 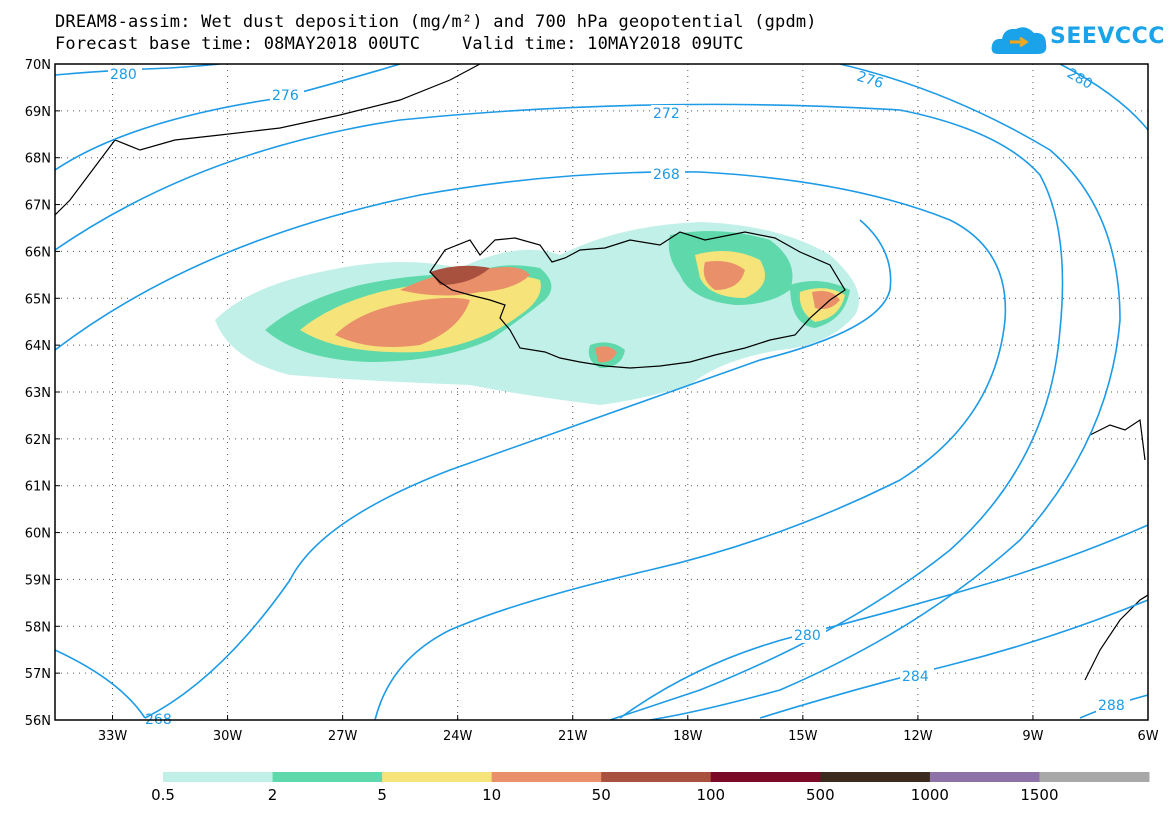 What do you see at coordinates (38, 346) in the screenshot?
I see `lat-tick-label: 64N` at bounding box center [38, 346].